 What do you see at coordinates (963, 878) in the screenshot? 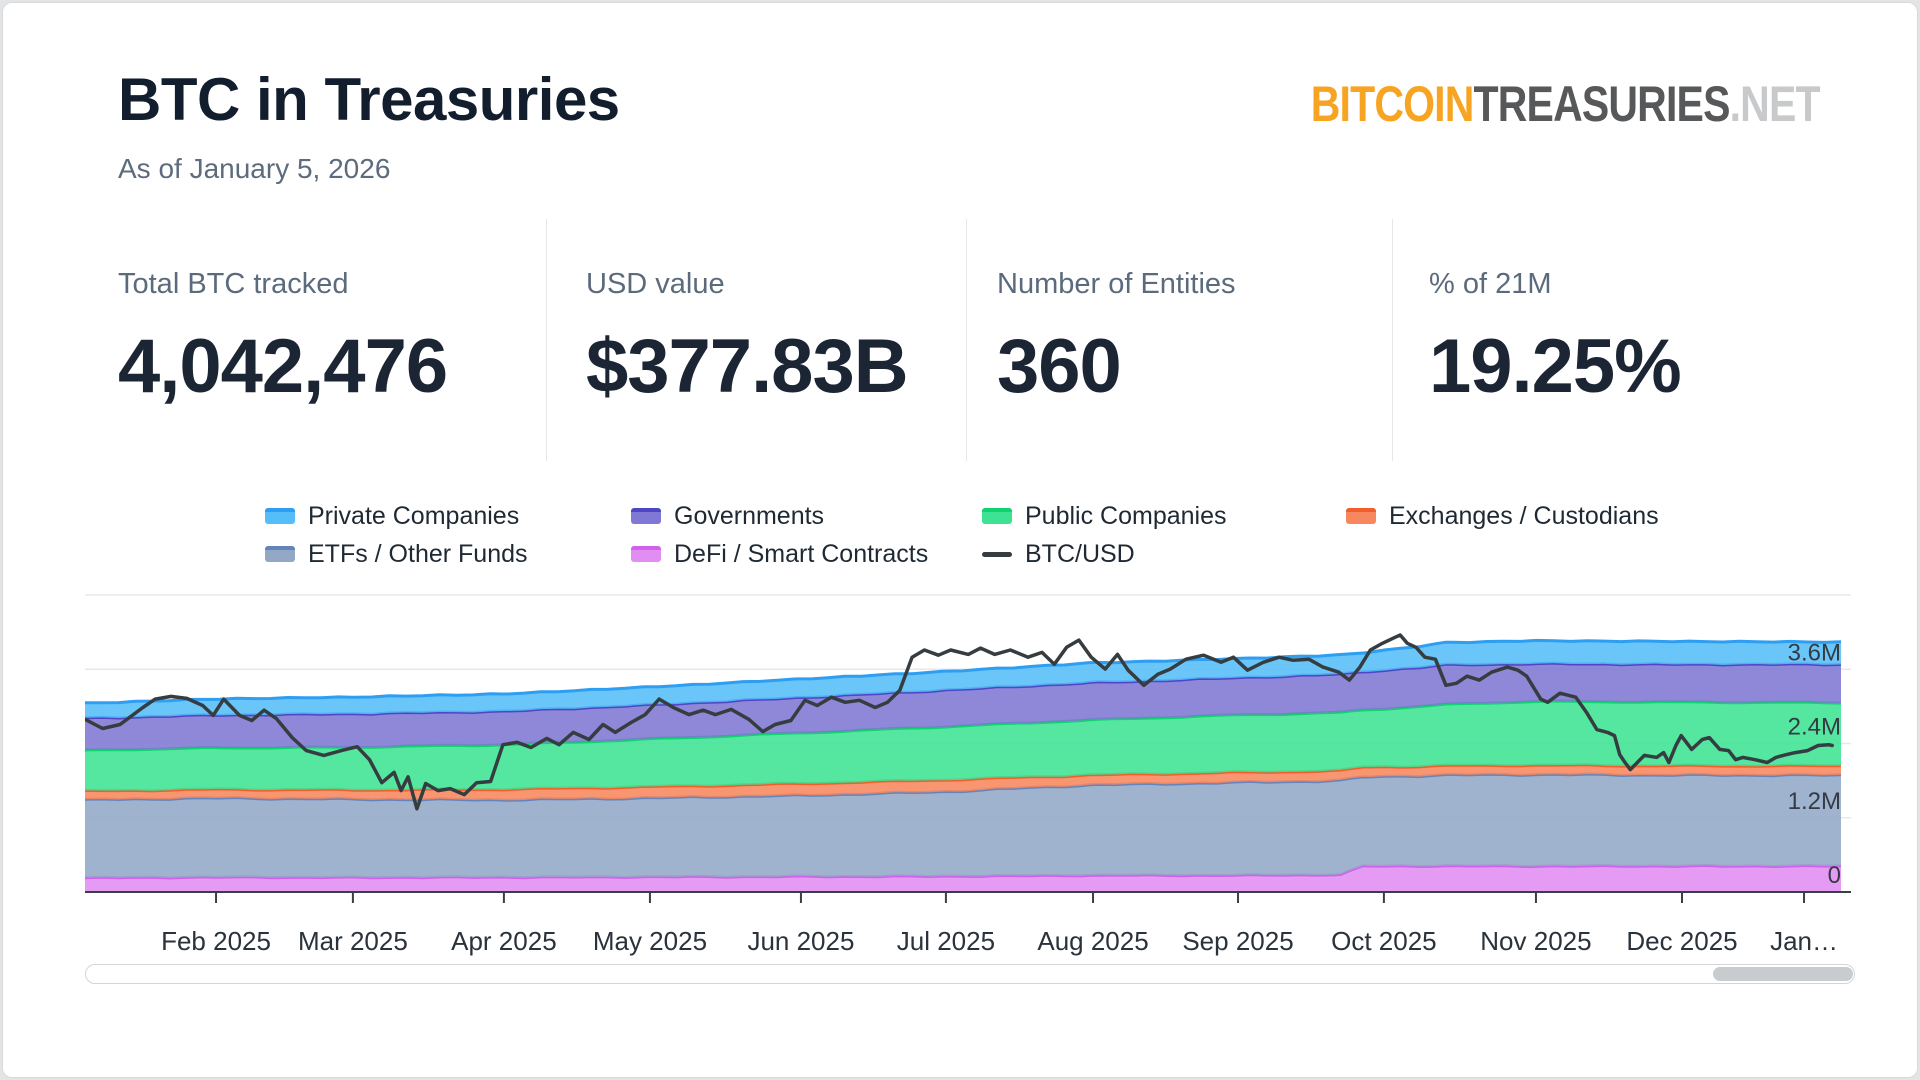
I see `area-series-defi-smart-contracts` at bounding box center [963, 878].